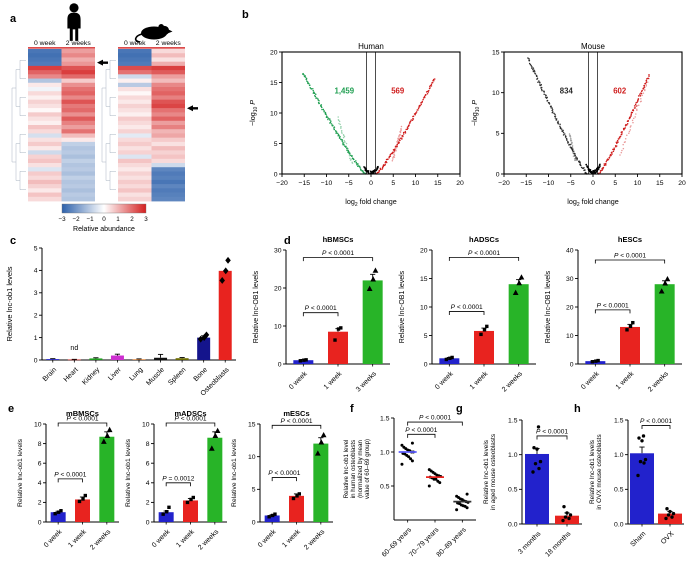 Image resolution: width=691 pixels, height=569 pixels. What do you see at coordinates (76, 219) in the screenshot?
I see `svg-text: −2` at bounding box center [76, 219].